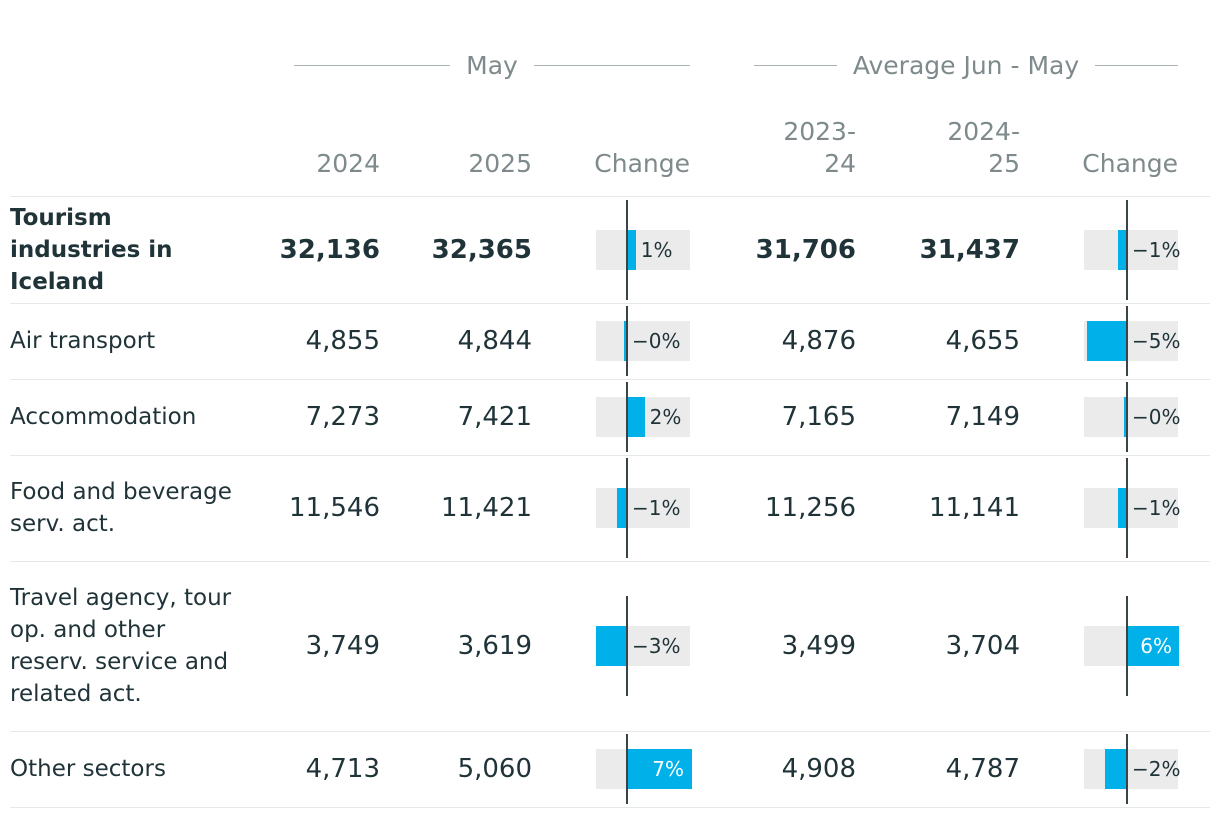 The height and width of the screenshot is (818, 1220). What do you see at coordinates (494, 417) in the screenshot?
I see `value-may-2025: 7,421` at bounding box center [494, 417].